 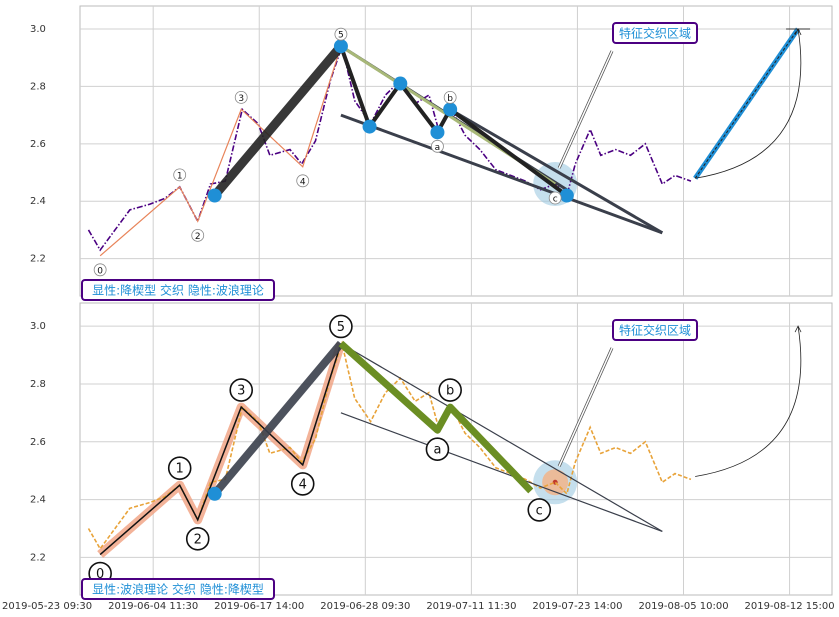 I want to click on x-tick-label: 2019-08-12 15:00, so click(x=790, y=606).